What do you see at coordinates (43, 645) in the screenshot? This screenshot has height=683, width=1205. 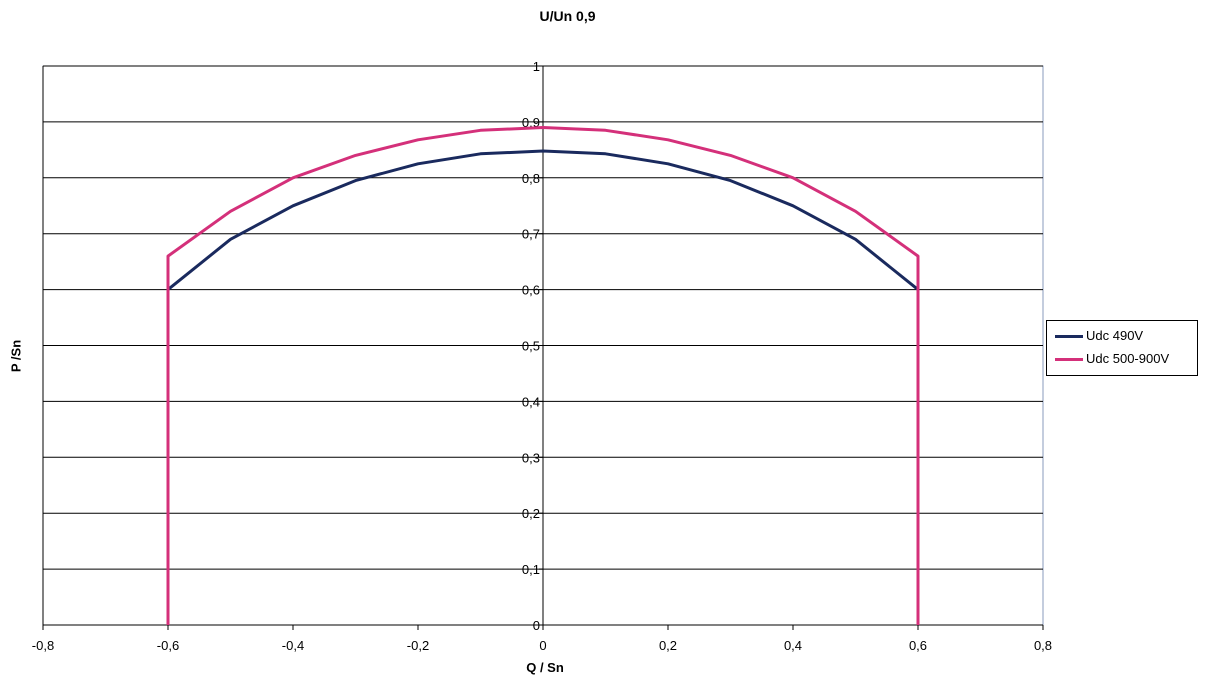 I see `x-tick-label: -0,8` at bounding box center [43, 645].